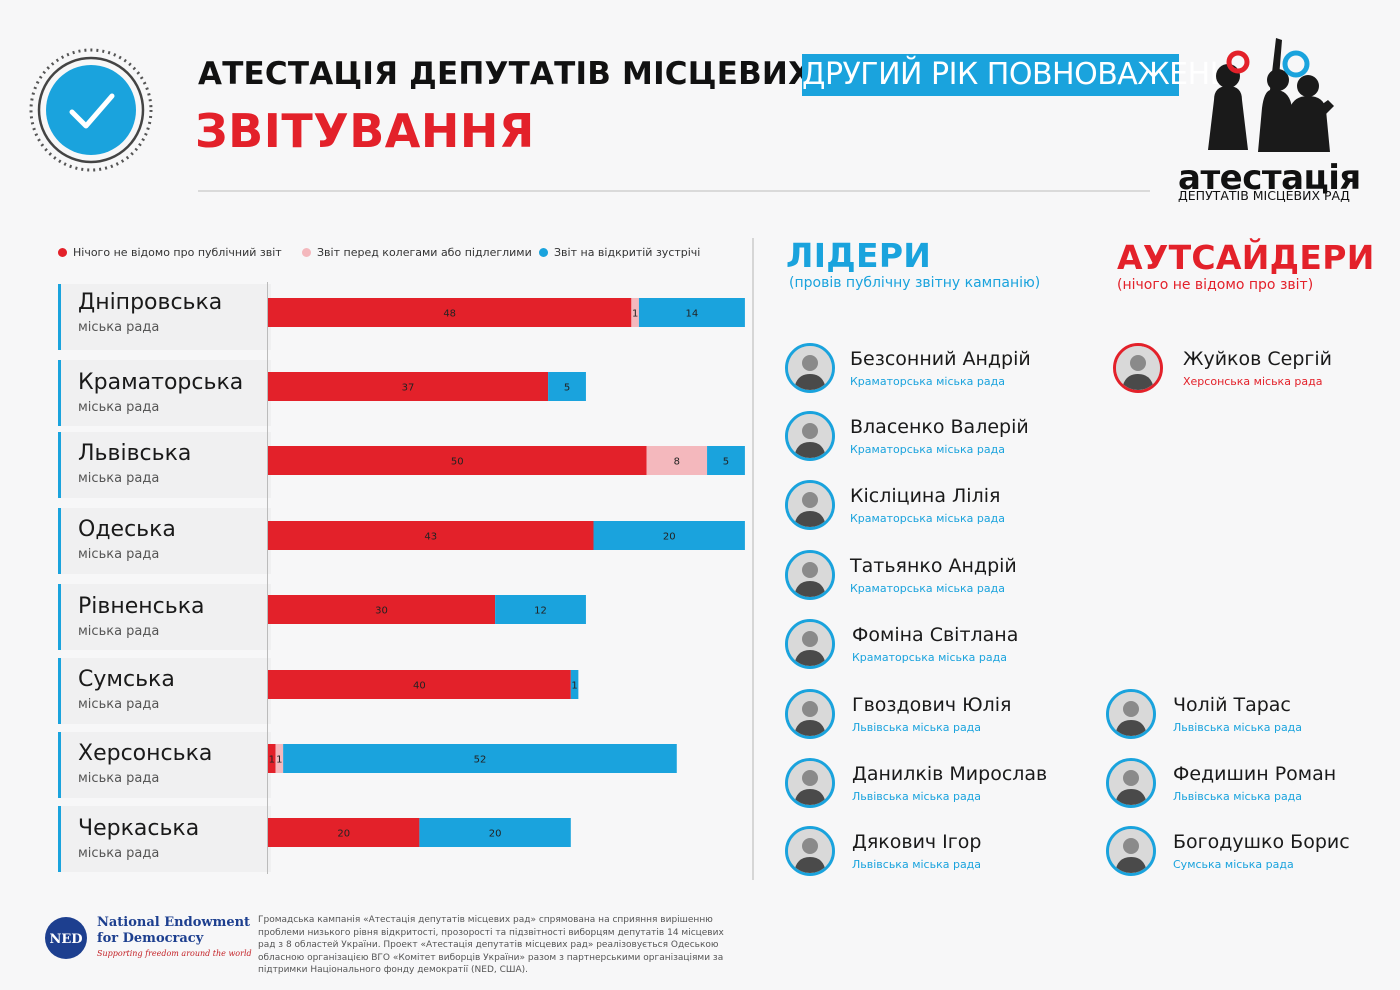  I want to click on city-name: Херсонська, so click(145, 753).